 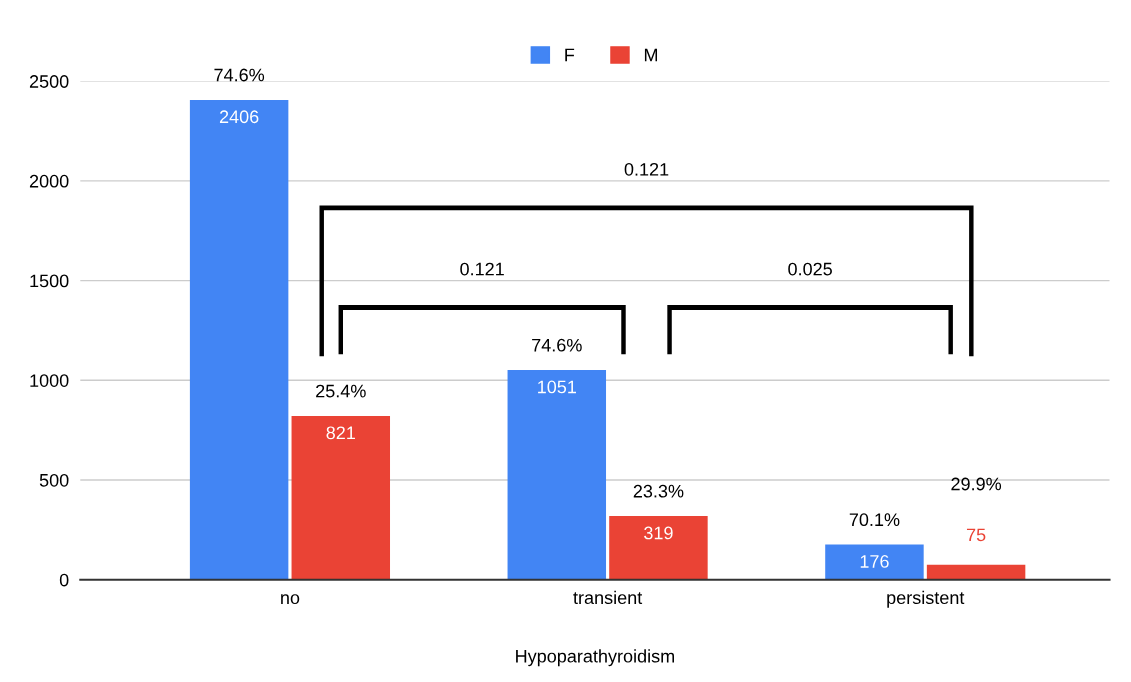 What do you see at coordinates (658, 533) in the screenshot?
I see `data-label: 319` at bounding box center [658, 533].